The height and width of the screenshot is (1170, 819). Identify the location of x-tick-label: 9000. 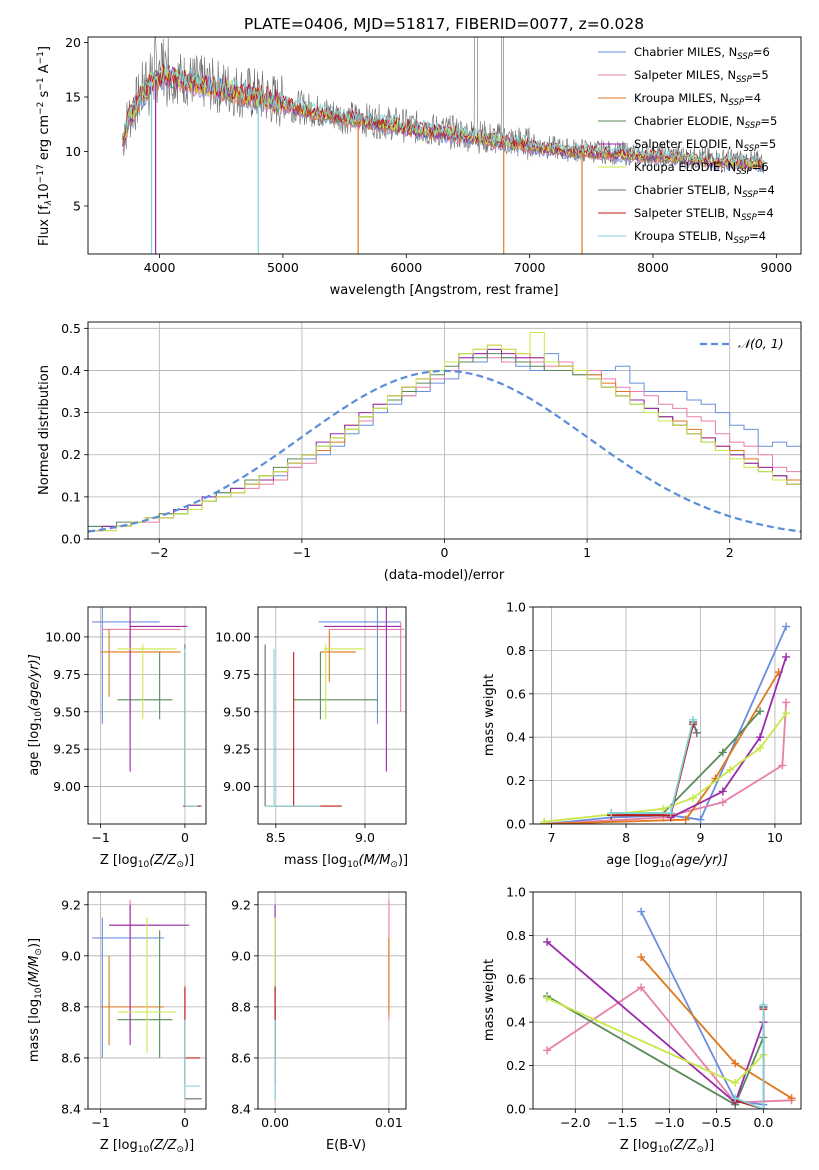
(776, 267).